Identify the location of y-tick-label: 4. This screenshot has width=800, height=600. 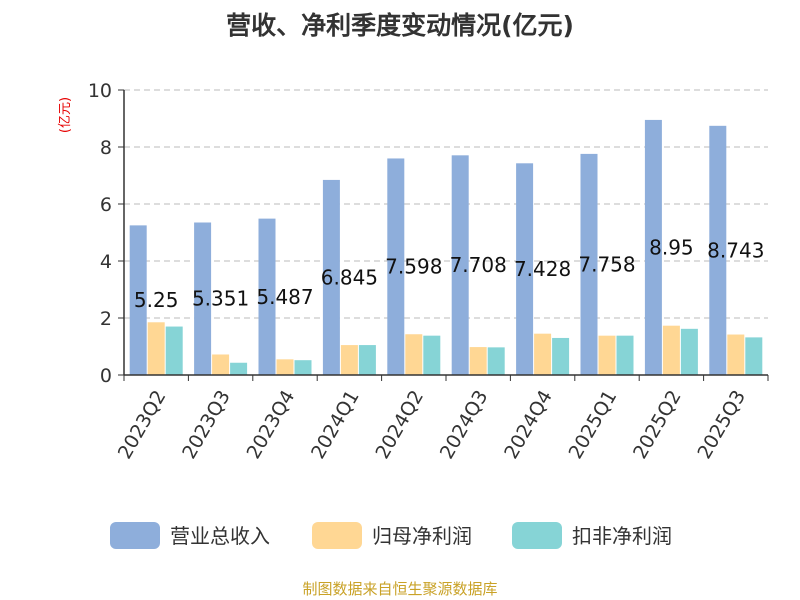
(106, 262).